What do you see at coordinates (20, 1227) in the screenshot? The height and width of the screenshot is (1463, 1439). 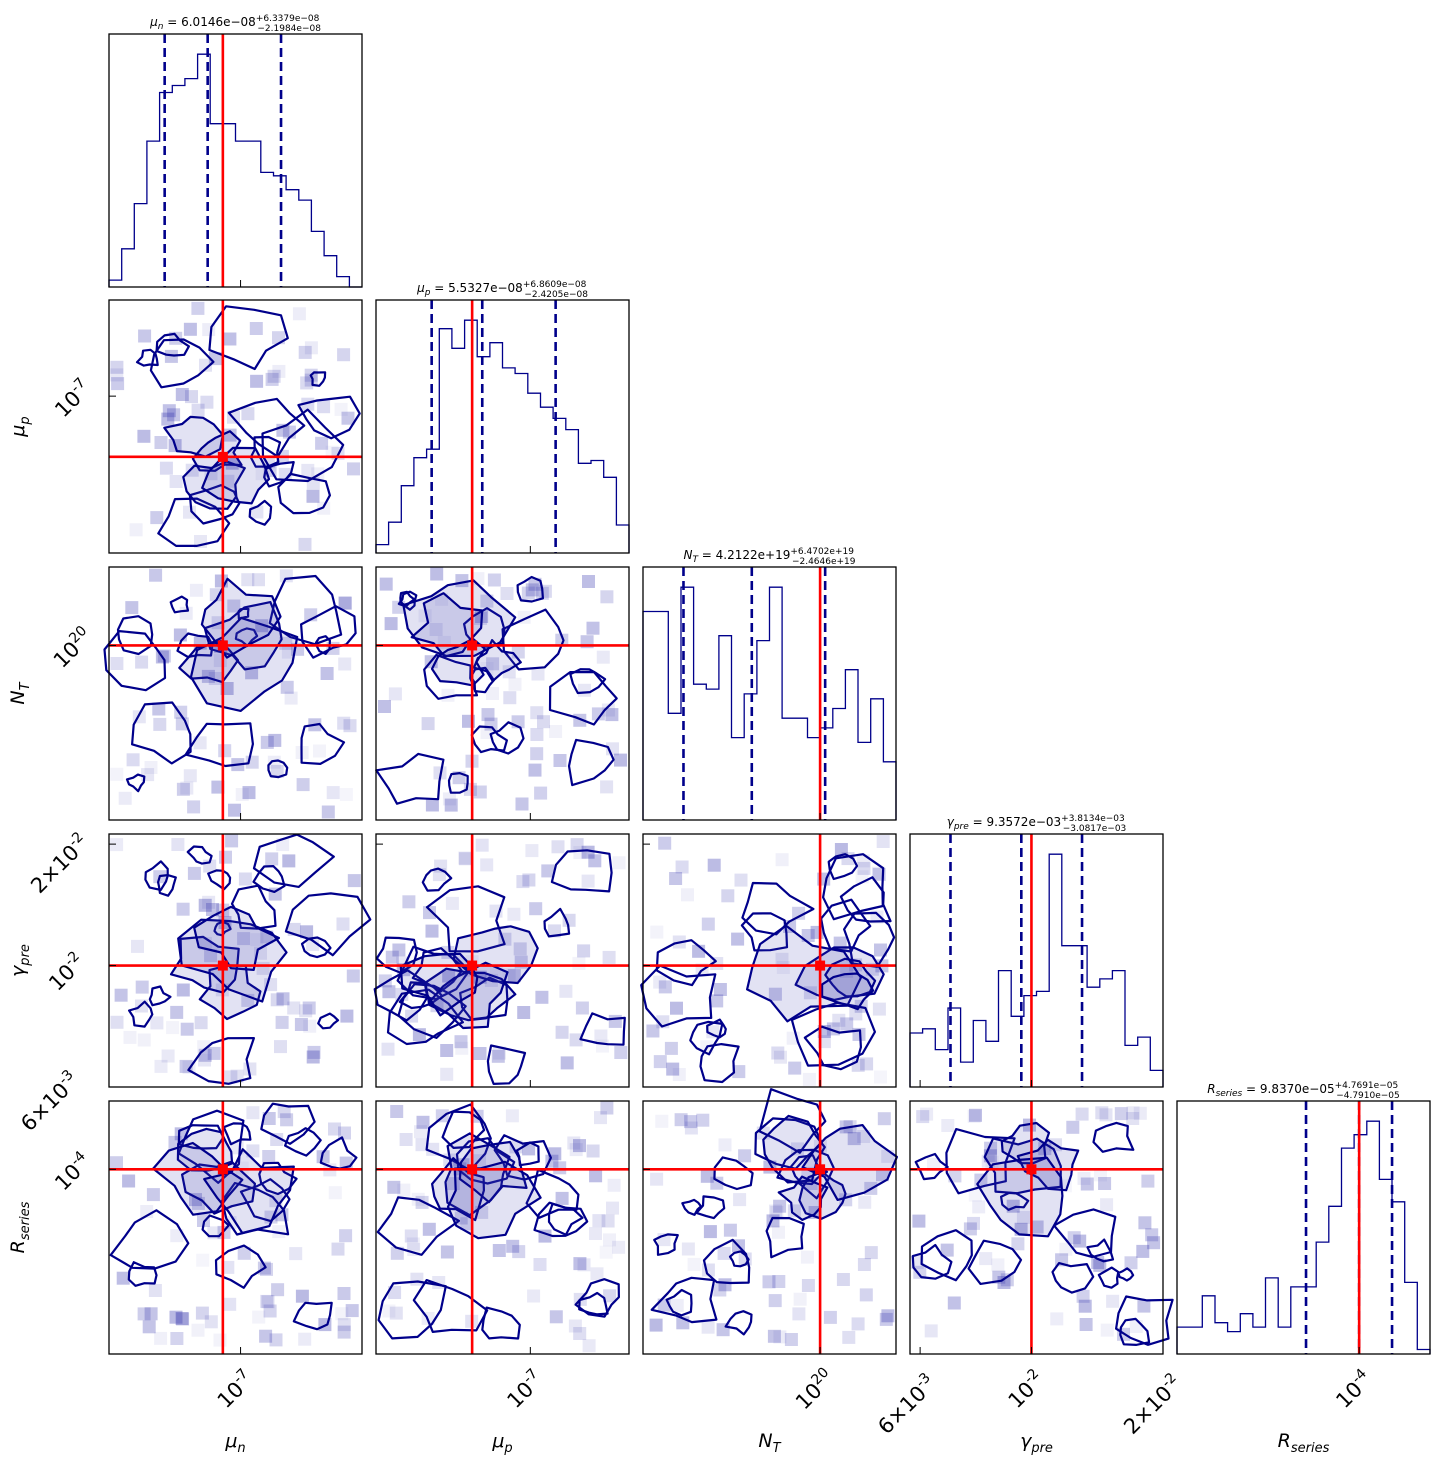 I see `y-axis-label: Rseries` at bounding box center [20, 1227].